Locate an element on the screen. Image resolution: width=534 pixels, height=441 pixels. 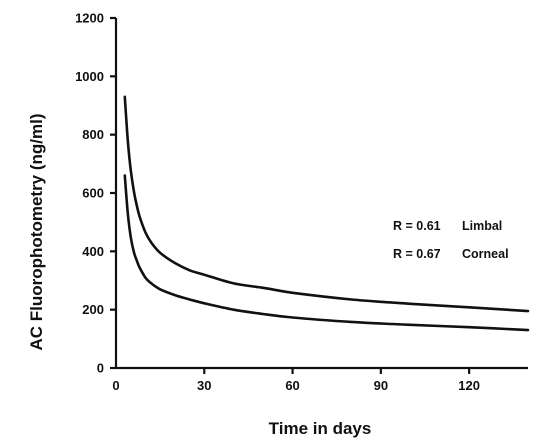
y-axis-title: AC Fluorophotometry (ng/ml) is located at coordinates (36, 231).